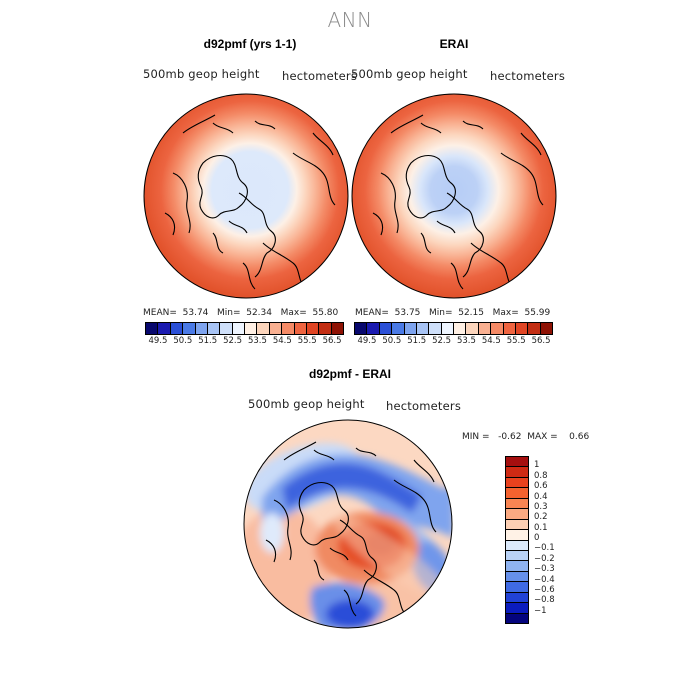 This screenshot has width=700, height=700. What do you see at coordinates (528, 76) in the screenshot?
I see `panel-2-units-label: hectometers` at bounding box center [528, 76].